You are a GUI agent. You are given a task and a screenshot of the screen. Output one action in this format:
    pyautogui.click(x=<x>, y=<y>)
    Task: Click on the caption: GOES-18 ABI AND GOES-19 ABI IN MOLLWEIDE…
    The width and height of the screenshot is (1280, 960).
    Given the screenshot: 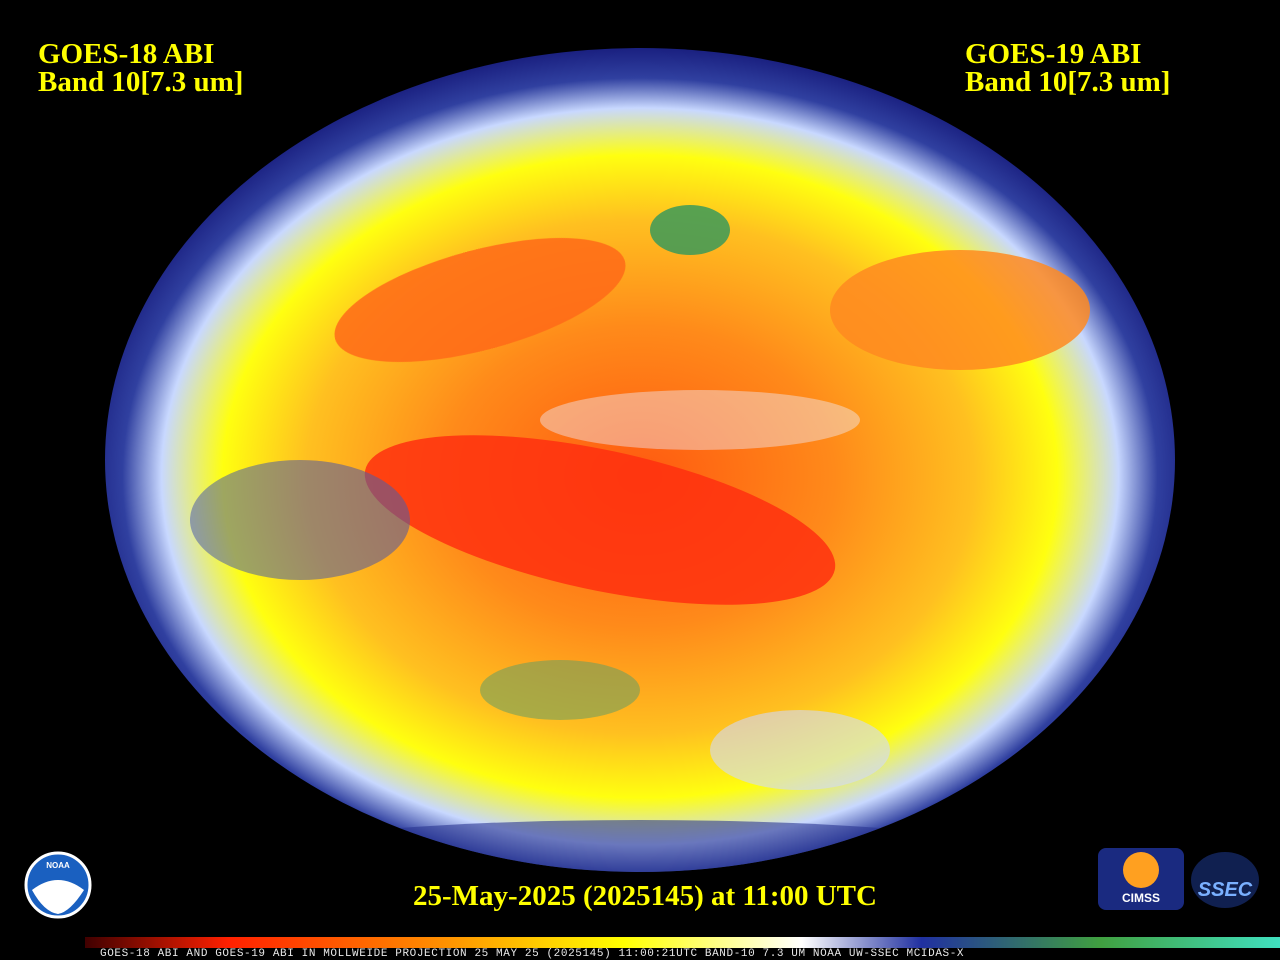 What is the action you would take?
    pyautogui.click(x=532, y=954)
    